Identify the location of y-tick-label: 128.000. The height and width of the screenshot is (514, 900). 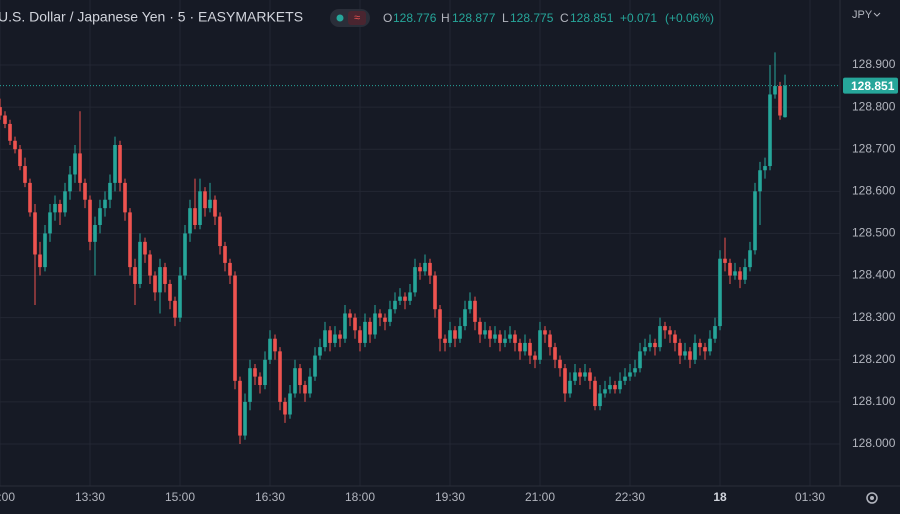
(874, 443).